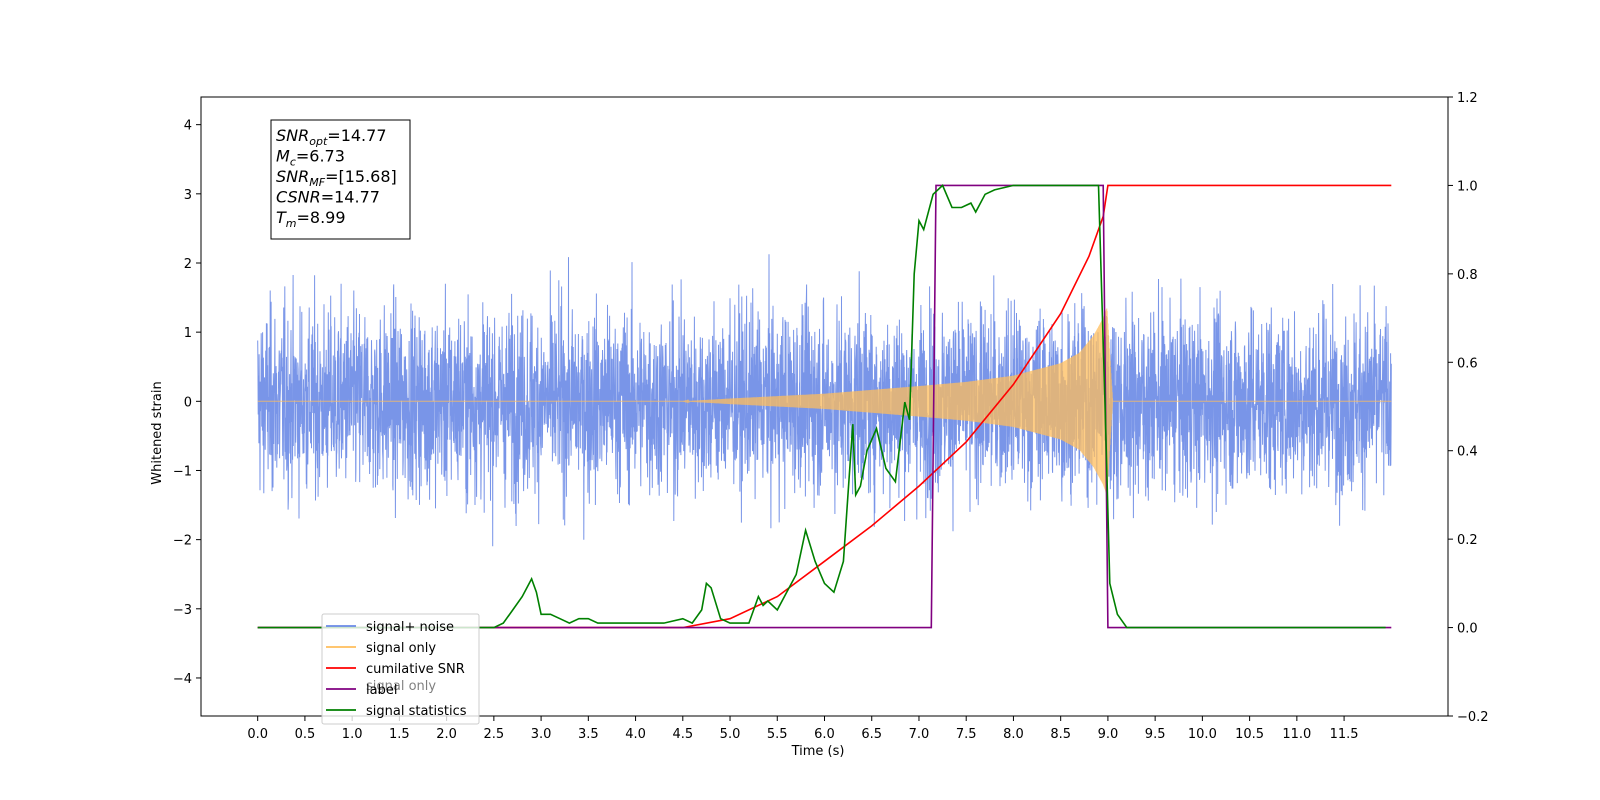  What do you see at coordinates (188, 264) in the screenshot?
I see `y-tick-label: 2` at bounding box center [188, 264].